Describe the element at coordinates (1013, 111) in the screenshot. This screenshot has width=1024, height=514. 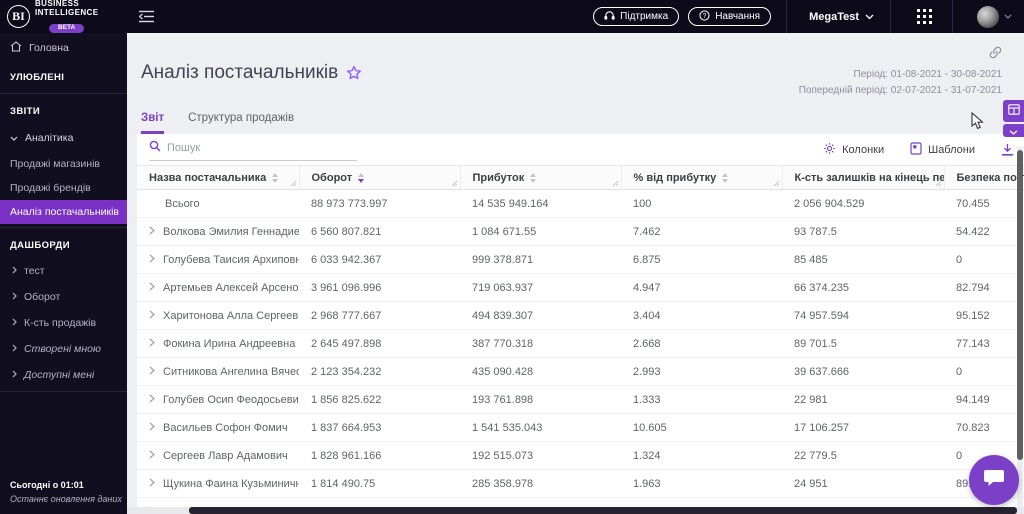
I see `data-panel-button` at that location.